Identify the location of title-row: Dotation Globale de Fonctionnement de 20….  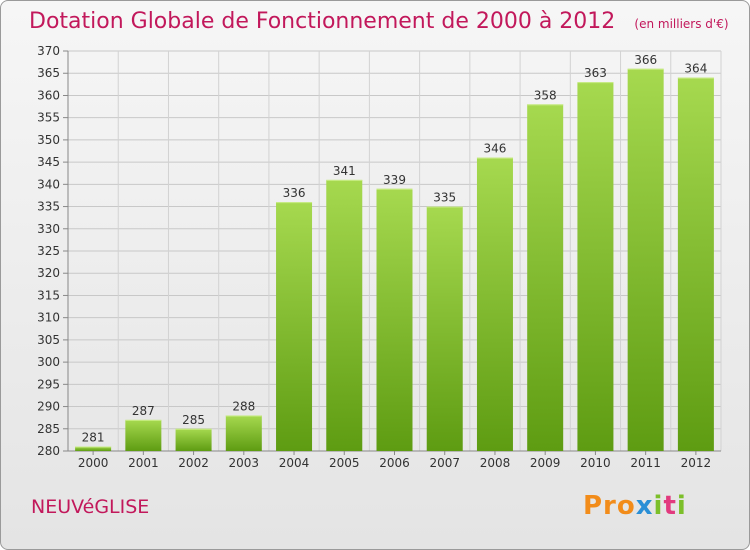
(379, 21).